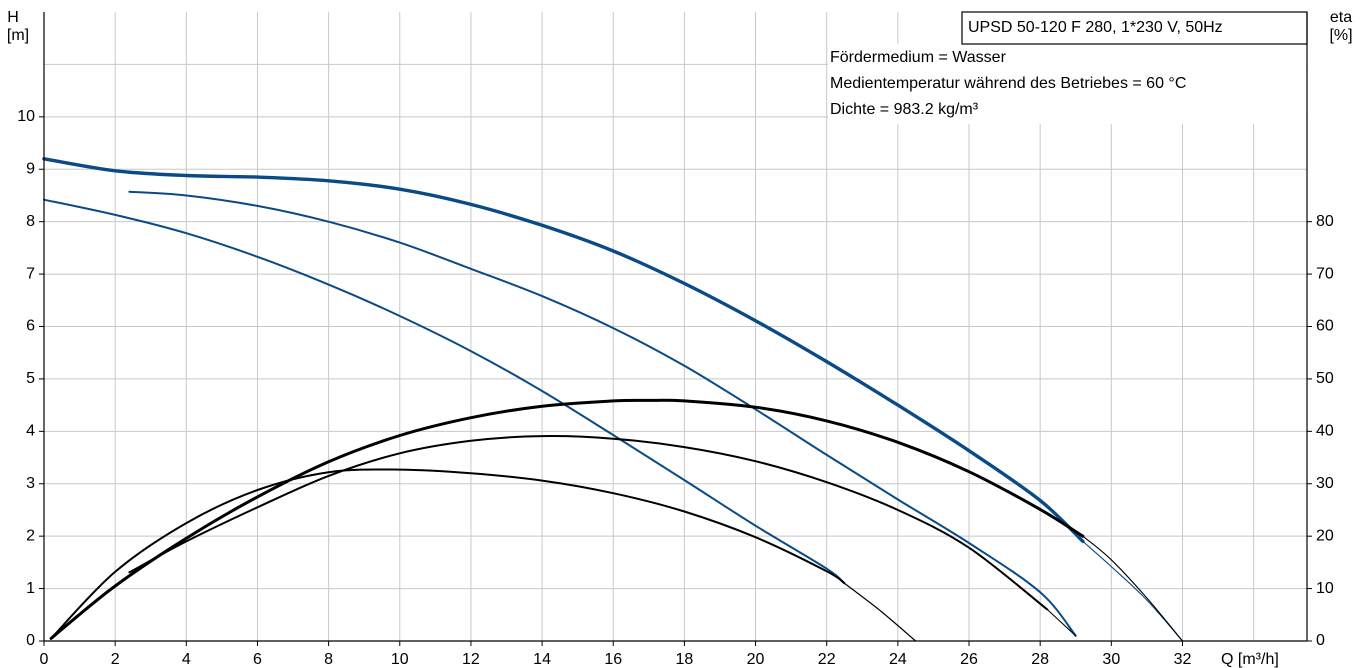 The image size is (1360, 668). What do you see at coordinates (26, 116) in the screenshot?
I see `y-left-tick-label: 10` at bounding box center [26, 116].